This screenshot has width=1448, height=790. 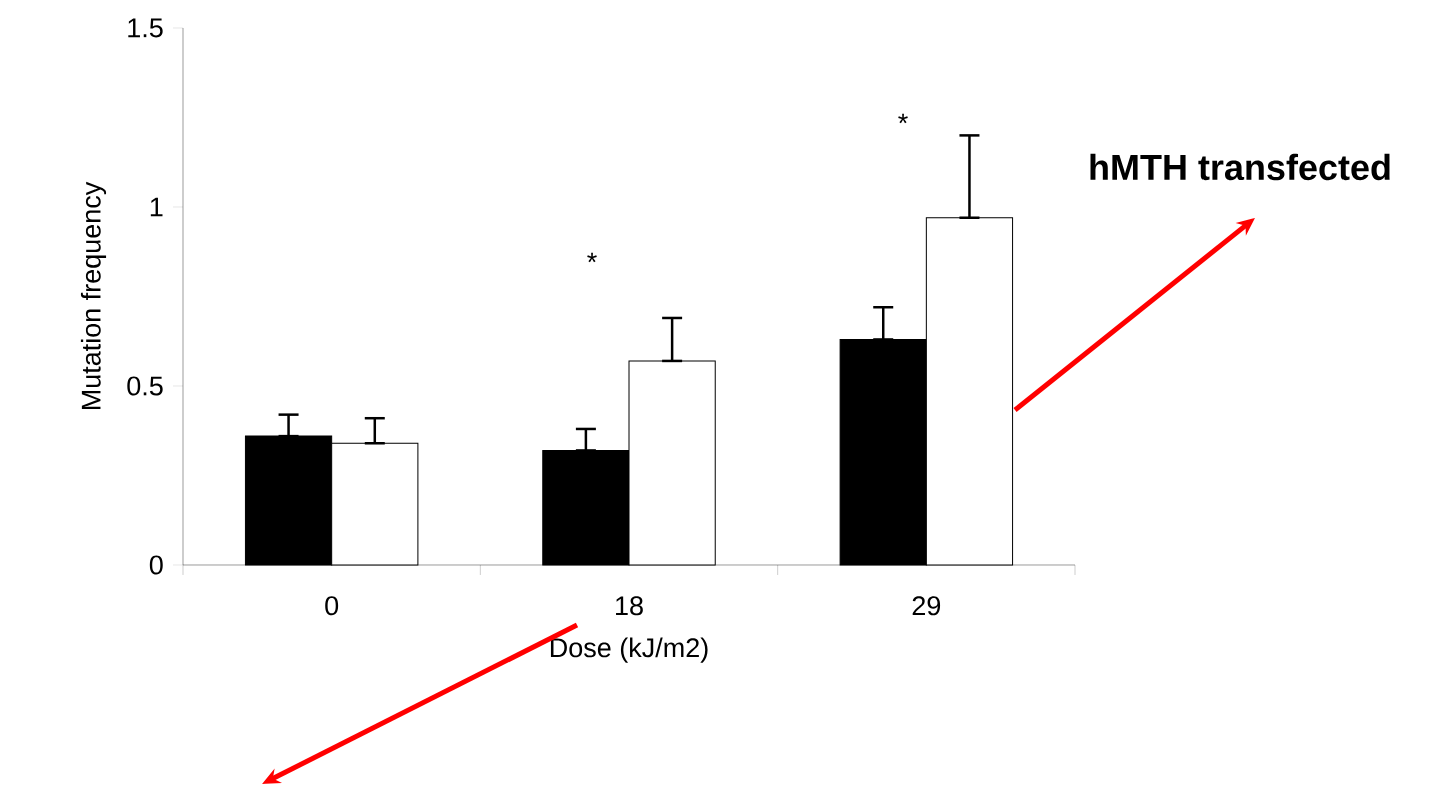 What do you see at coordinates (145, 386) in the screenshot?
I see `y-tick-label: 0.5` at bounding box center [145, 386].